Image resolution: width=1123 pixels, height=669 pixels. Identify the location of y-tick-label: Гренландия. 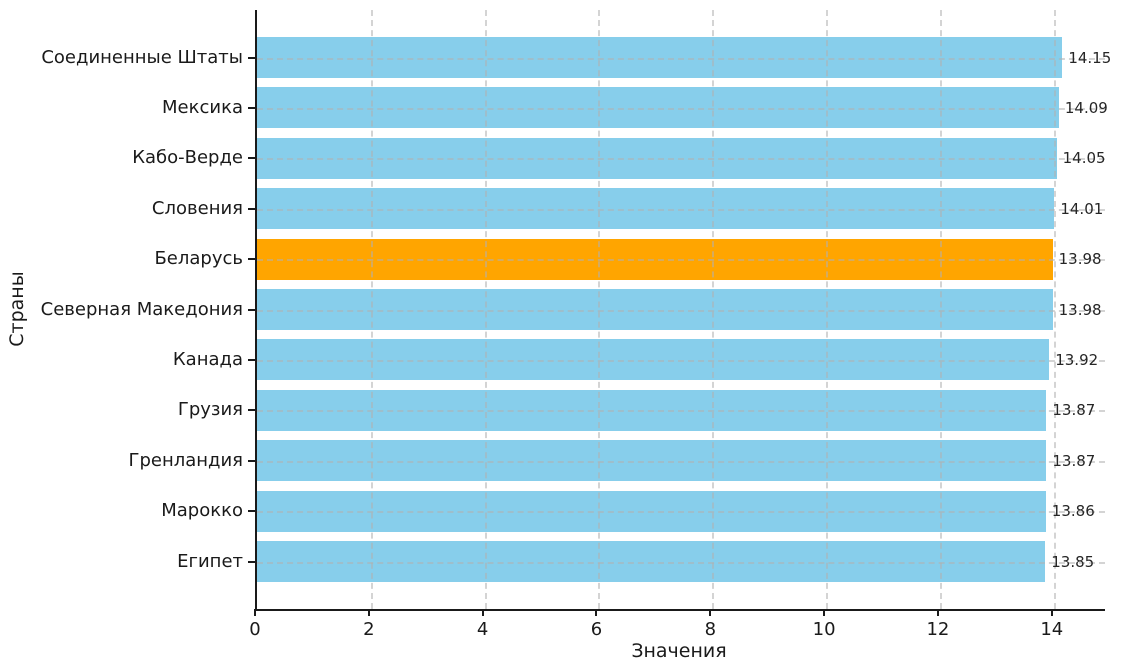
(185, 460).